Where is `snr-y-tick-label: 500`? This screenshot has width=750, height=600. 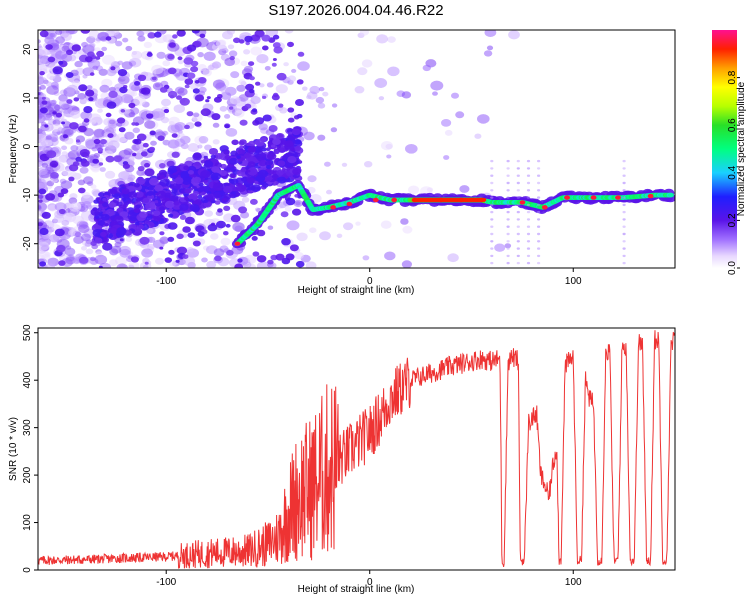
snr-y-tick-label: 500 is located at coordinates (27, 332).